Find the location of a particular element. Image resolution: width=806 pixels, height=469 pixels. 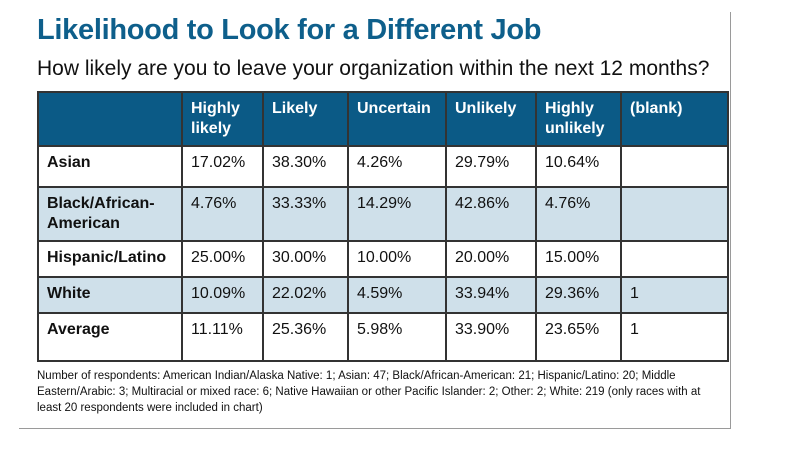

table-cell: 33.33% is located at coordinates (305, 214).